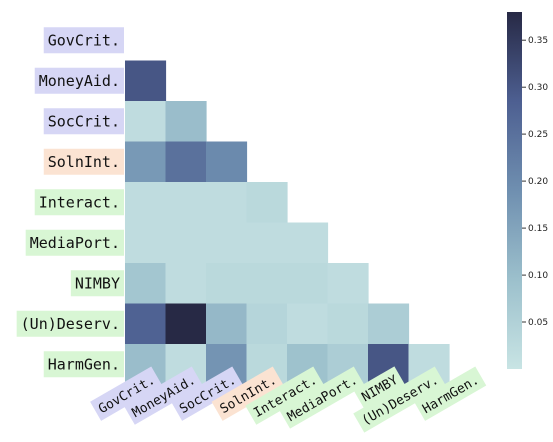 This screenshot has width=553, height=442. I want to click on row-label-text: HarmGen., so click(84, 364).